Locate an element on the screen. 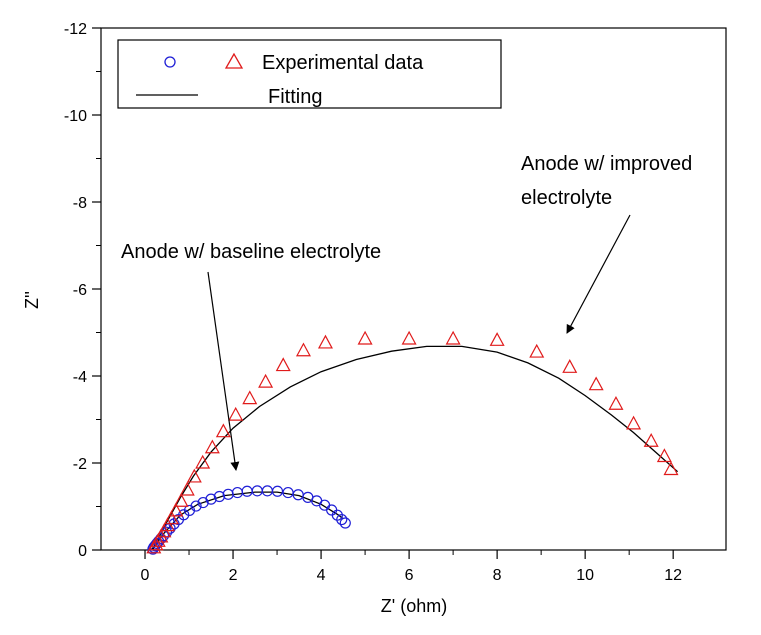 The image size is (761, 635). x-axis: 0 2 4 6 8 10 12 is located at coordinates (411, 567).